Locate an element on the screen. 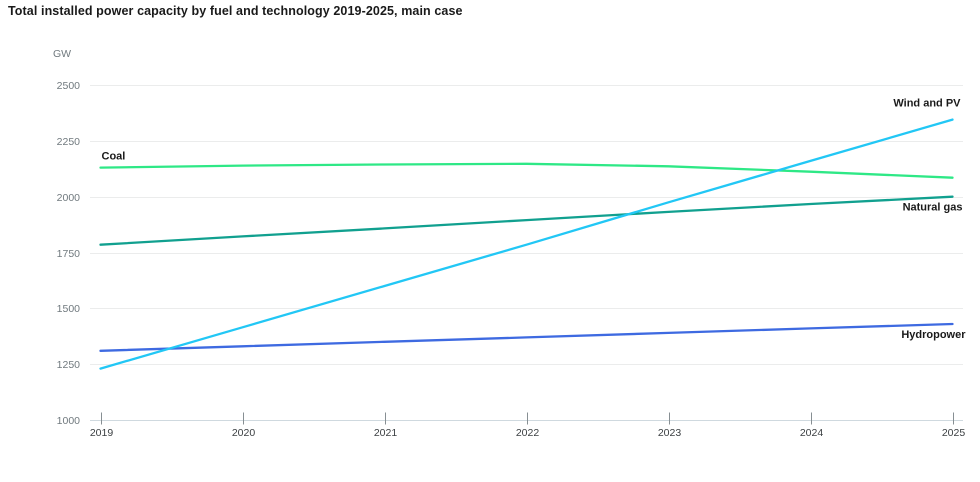 The image size is (980, 482). x-tick-label: 2022 is located at coordinates (528, 433).